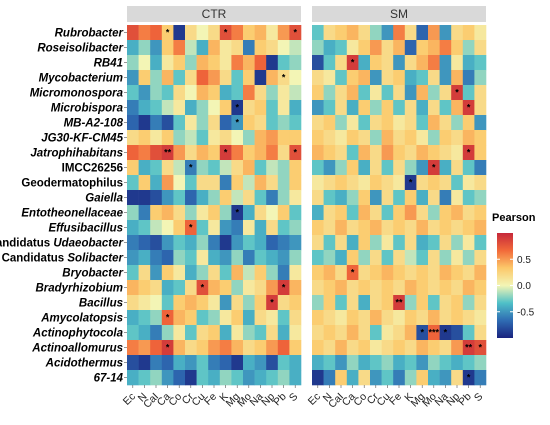 This screenshot has width=550, height=425. I want to click on row-label: JG30-KF-CM45, so click(82, 139).